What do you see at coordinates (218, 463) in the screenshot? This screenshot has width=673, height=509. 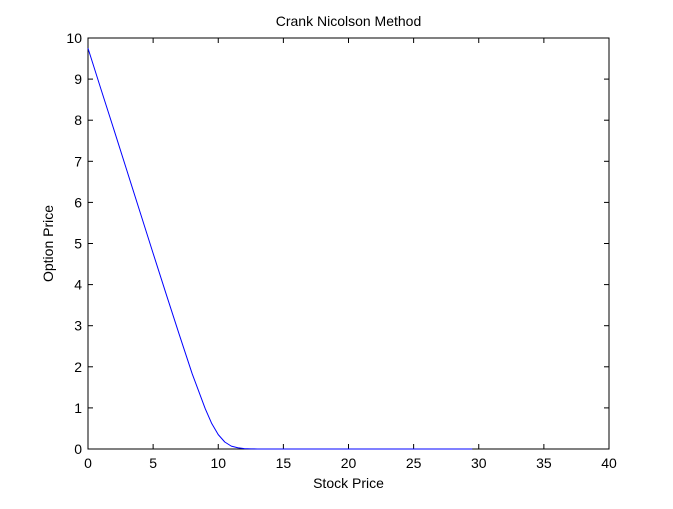 I see `x-tick-label: 10` at bounding box center [218, 463].